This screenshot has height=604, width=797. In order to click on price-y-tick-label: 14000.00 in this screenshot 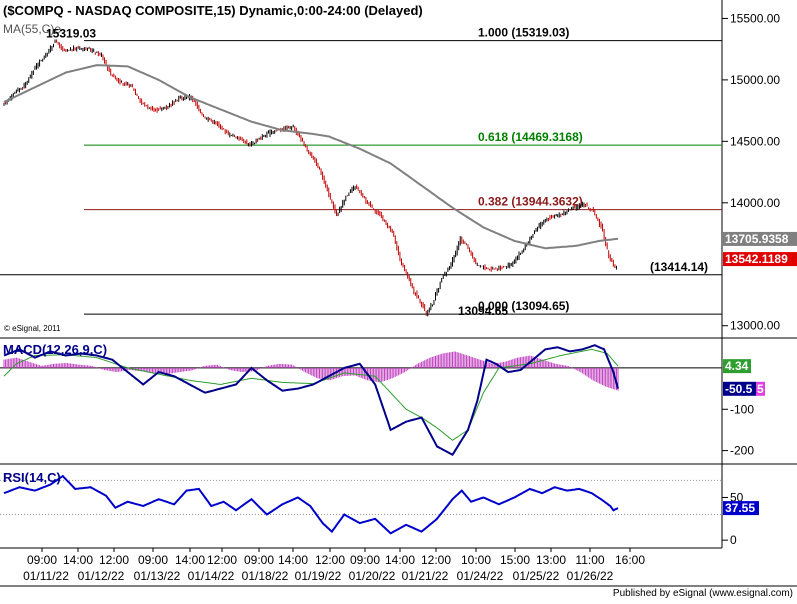, I will do `click(755, 203)`.